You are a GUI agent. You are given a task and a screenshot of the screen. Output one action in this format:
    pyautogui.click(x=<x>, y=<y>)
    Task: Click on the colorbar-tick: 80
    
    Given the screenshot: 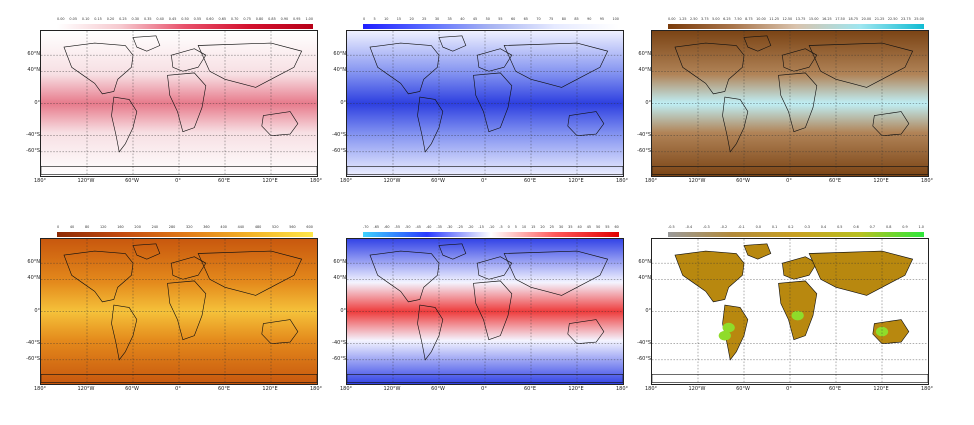 What is the action you would take?
    pyautogui.click(x=564, y=19)
    